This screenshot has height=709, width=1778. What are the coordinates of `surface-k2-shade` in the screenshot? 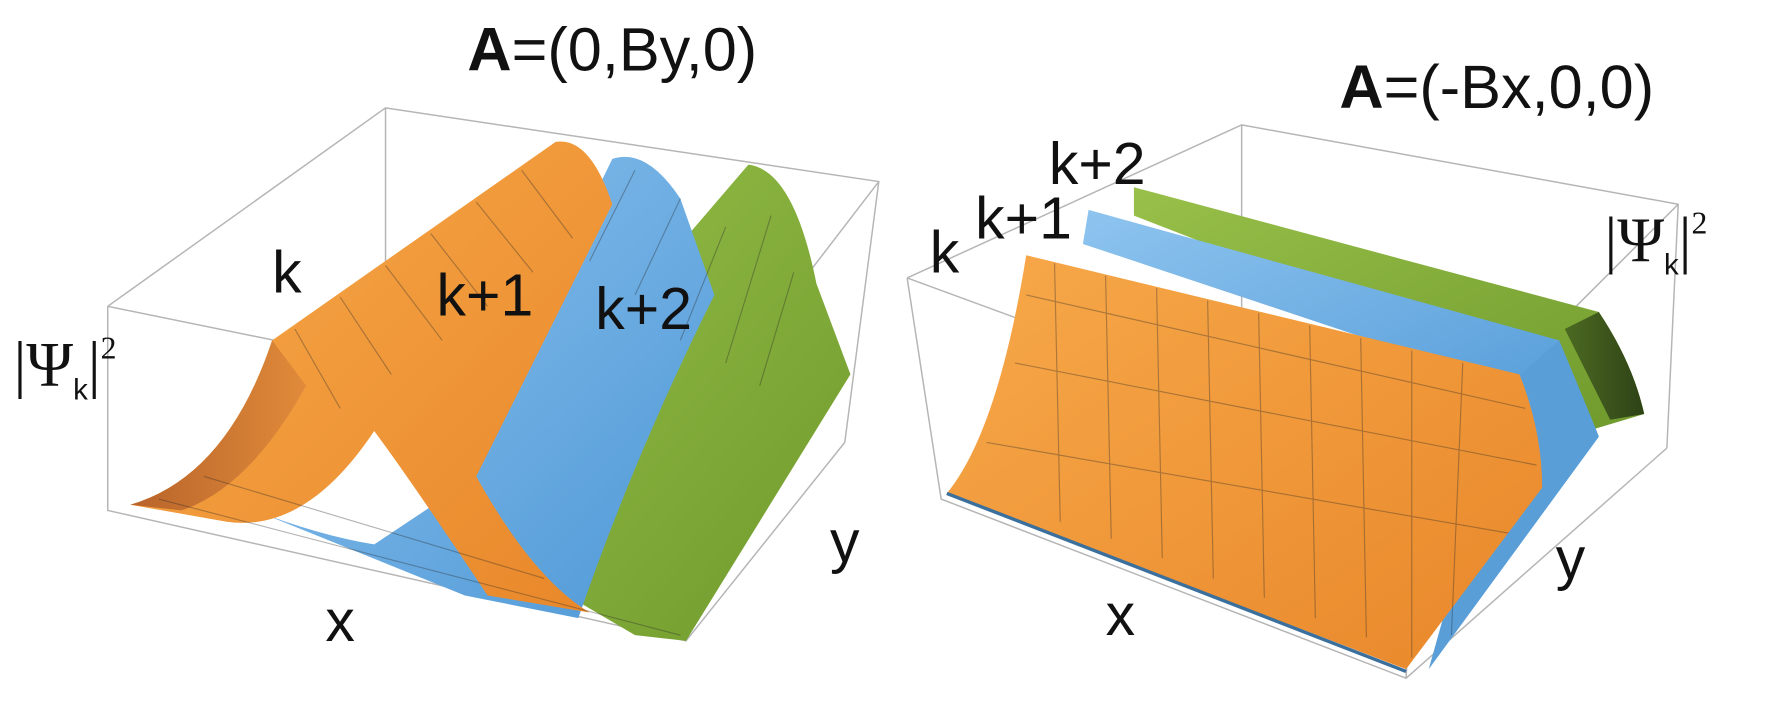 It's located at (1604, 365).